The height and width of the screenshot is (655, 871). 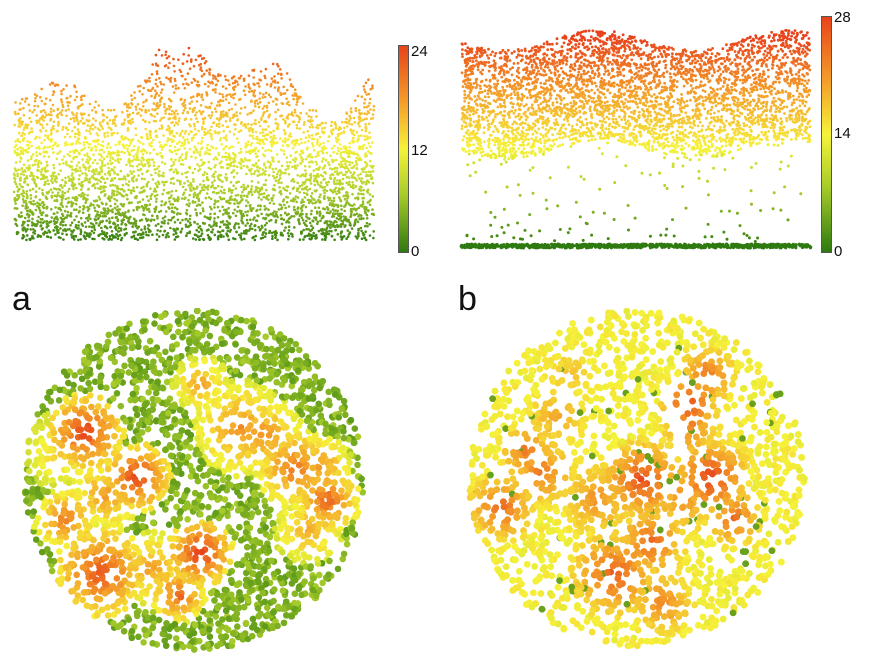 What do you see at coordinates (419, 51) in the screenshot?
I see `panel-a-colorbar-max: 24` at bounding box center [419, 51].